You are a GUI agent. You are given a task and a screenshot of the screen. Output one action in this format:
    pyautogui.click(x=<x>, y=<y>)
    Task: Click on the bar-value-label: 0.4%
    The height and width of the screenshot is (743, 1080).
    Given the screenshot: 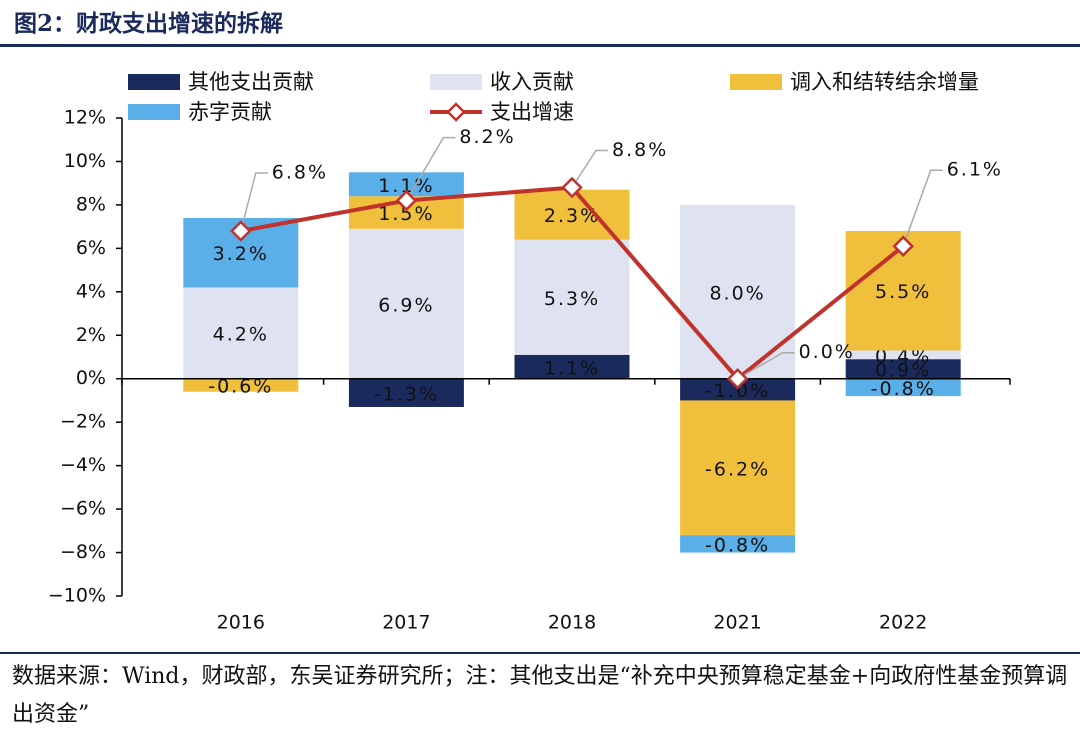 What is the action you would take?
    pyautogui.click(x=903, y=356)
    